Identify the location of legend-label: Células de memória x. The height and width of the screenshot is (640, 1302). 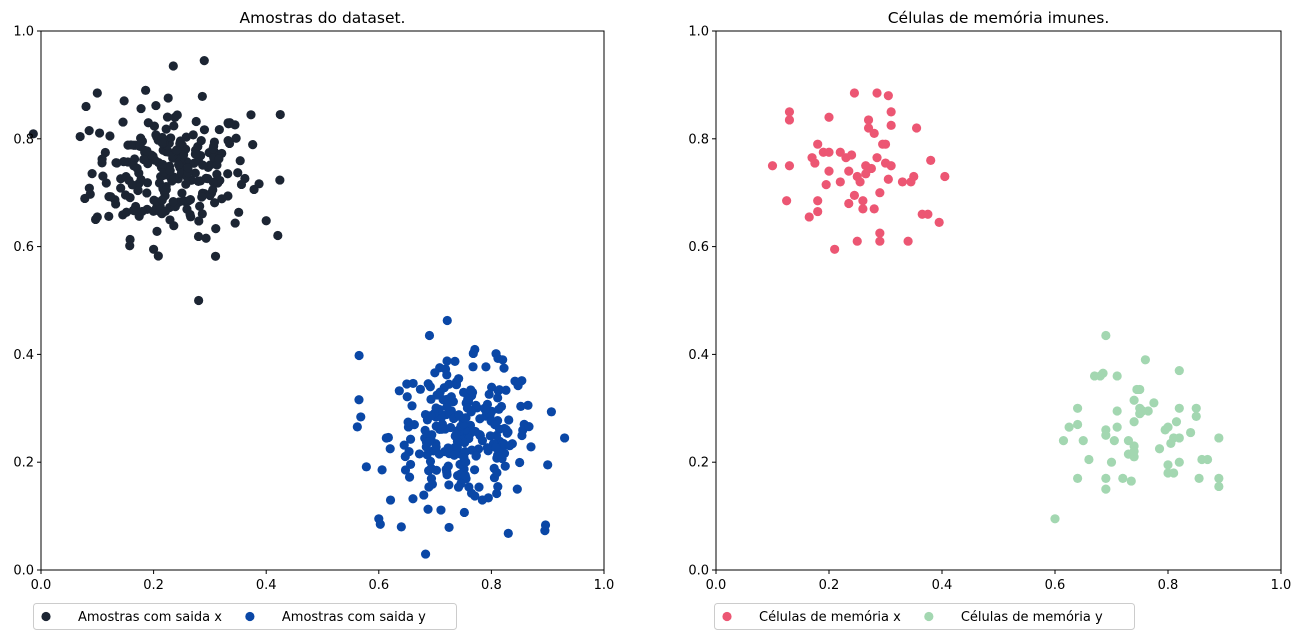
(830, 617).